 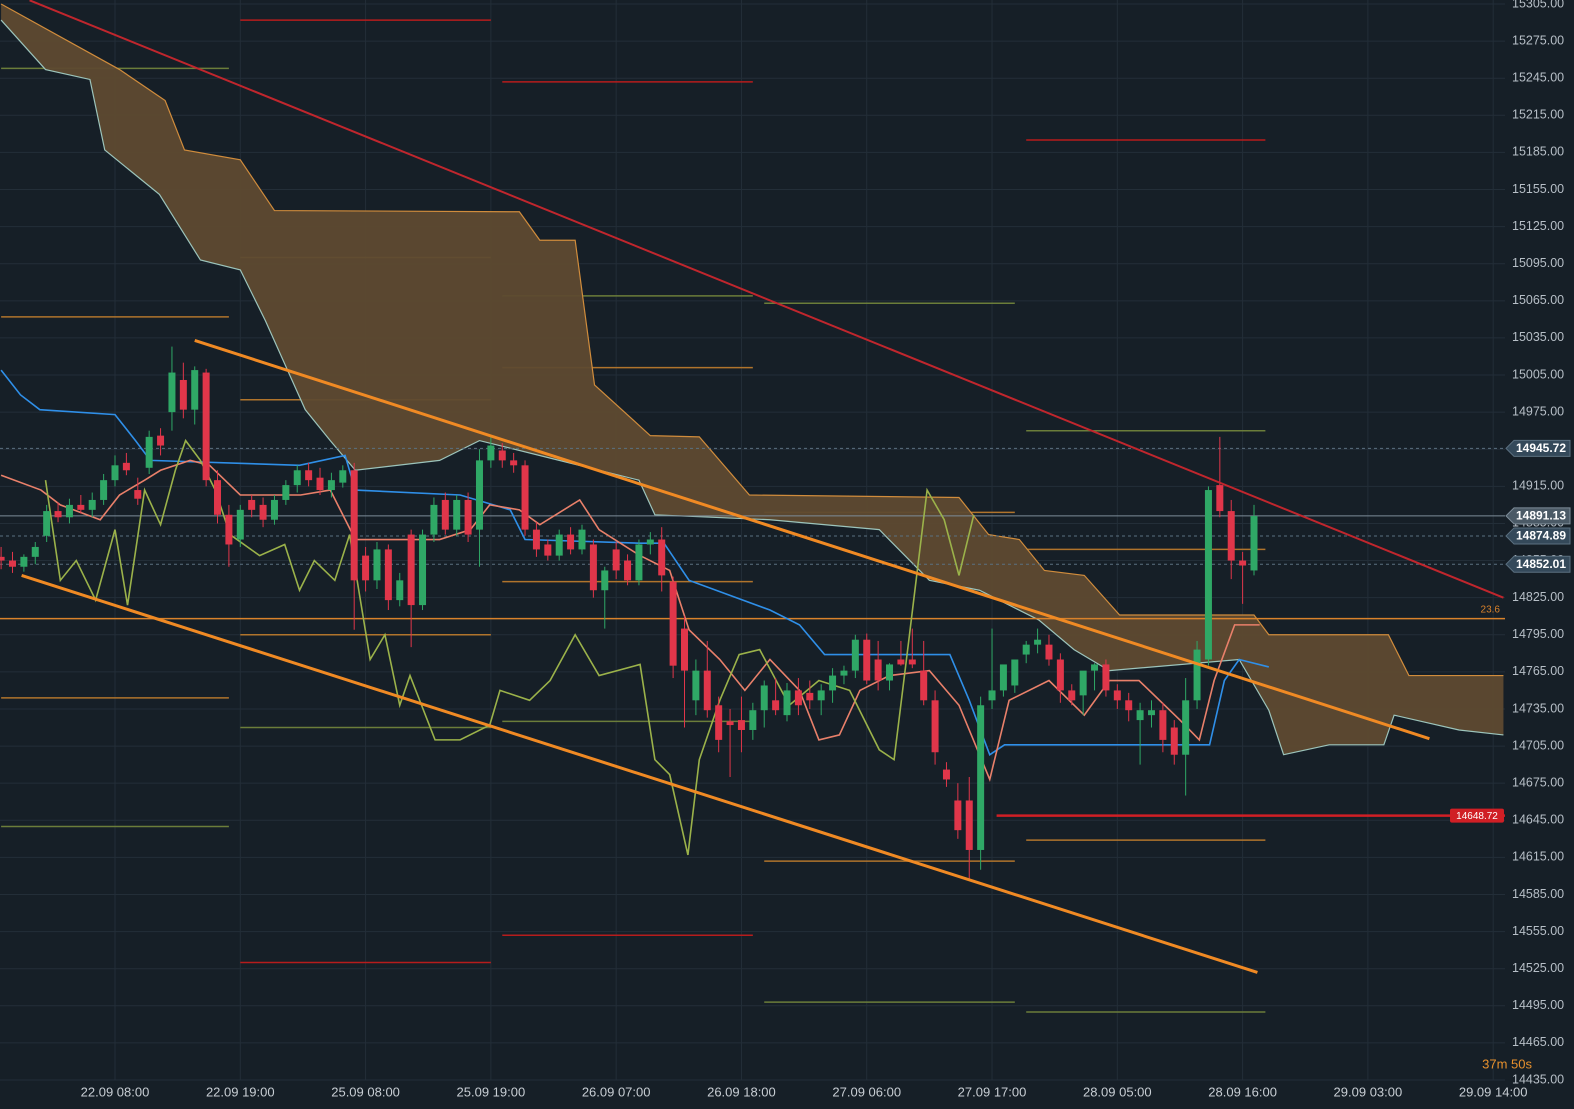 I want to click on y-tick-label: 15095.00, so click(x=1538, y=263).